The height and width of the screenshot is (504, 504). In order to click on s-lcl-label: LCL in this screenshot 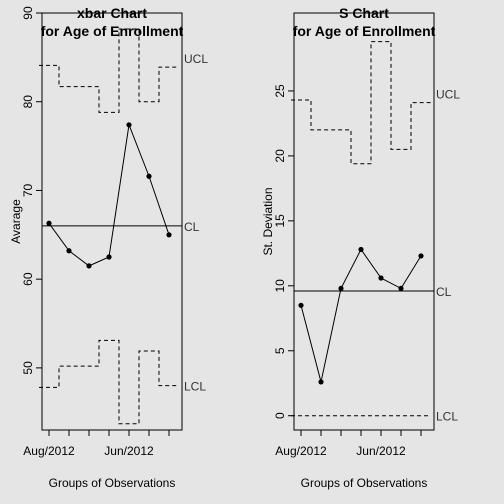, I will do `click(447, 417)`.